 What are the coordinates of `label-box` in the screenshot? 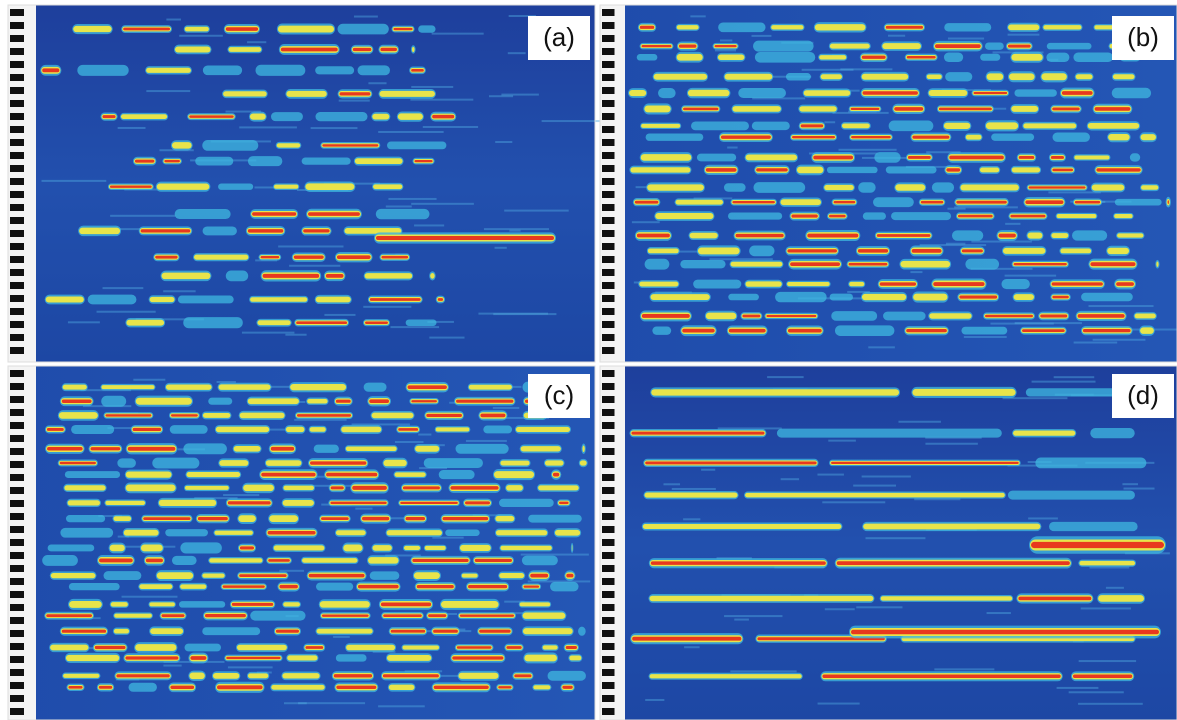 It's located at (1143, 38).